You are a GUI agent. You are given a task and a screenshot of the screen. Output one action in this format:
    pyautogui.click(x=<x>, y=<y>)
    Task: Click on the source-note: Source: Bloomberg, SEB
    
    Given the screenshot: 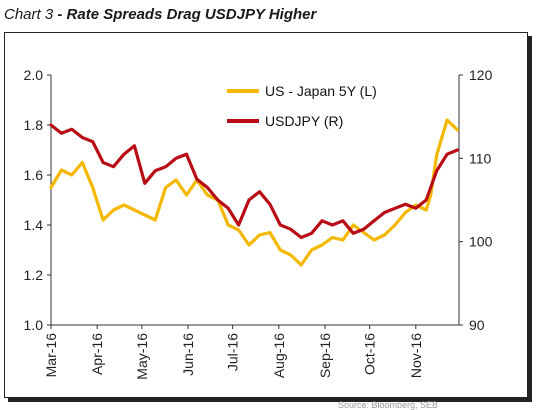 What is the action you would take?
    pyautogui.click(x=388, y=405)
    